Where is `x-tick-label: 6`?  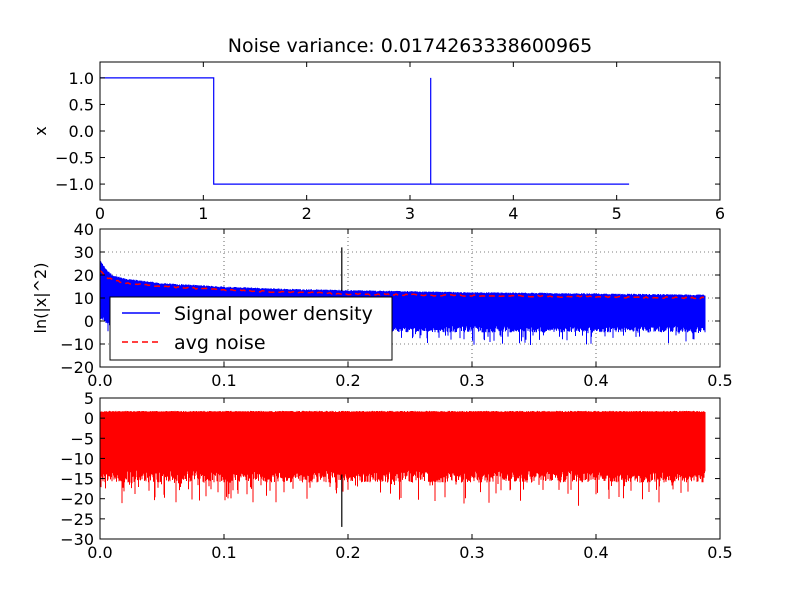
x-tick-label: 6 is located at coordinates (720, 213).